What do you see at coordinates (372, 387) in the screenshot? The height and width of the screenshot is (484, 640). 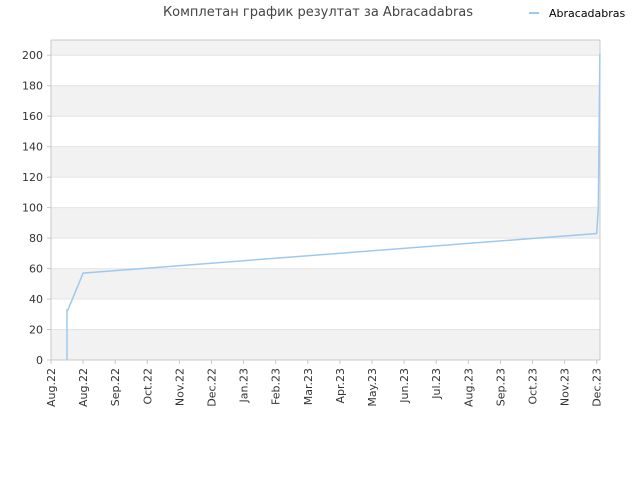 I see `x-tick-label: May.23` at bounding box center [372, 387].